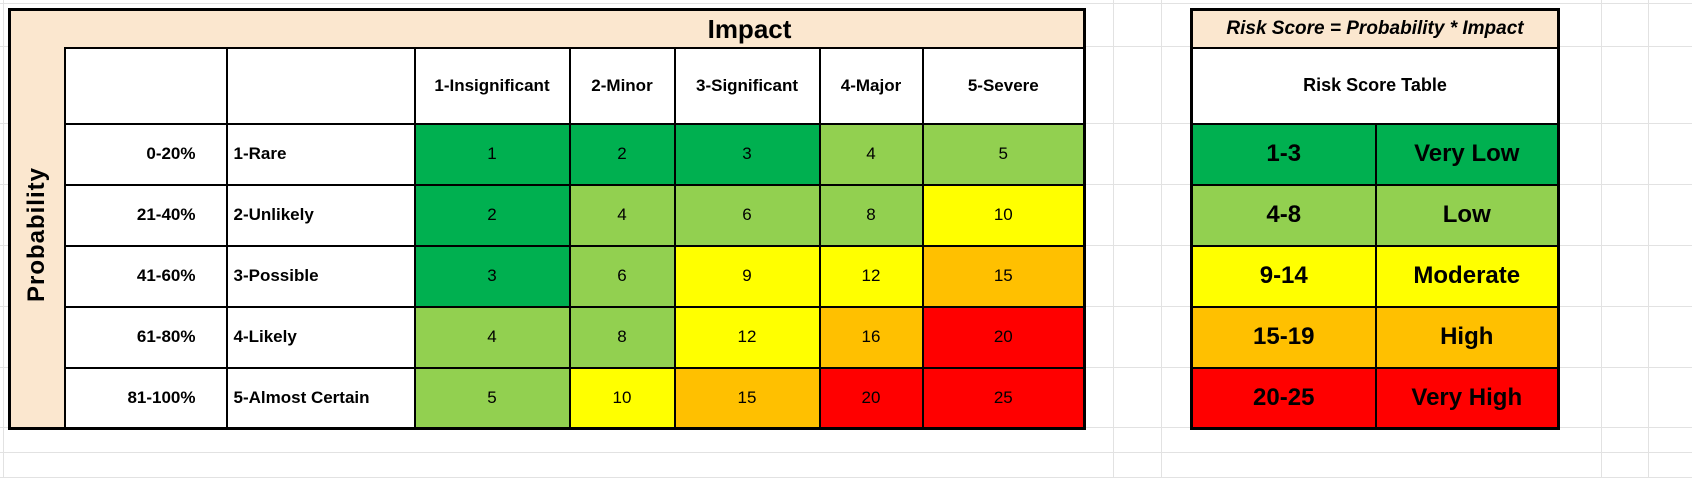  I want to click on probability-range-label: 61-80%, so click(145, 337).